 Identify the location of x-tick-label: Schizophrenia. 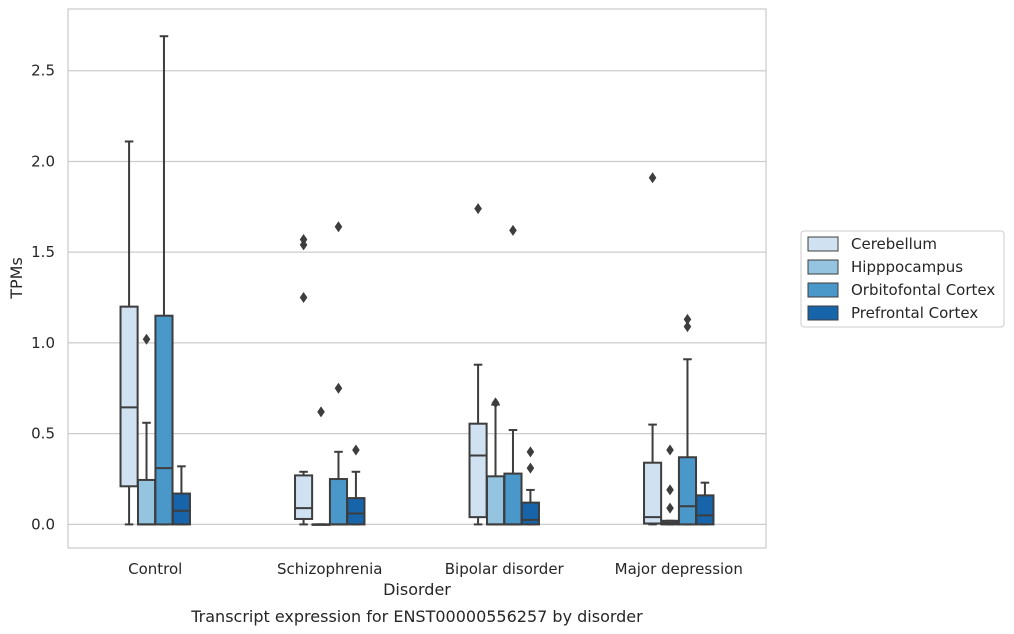
(329, 569).